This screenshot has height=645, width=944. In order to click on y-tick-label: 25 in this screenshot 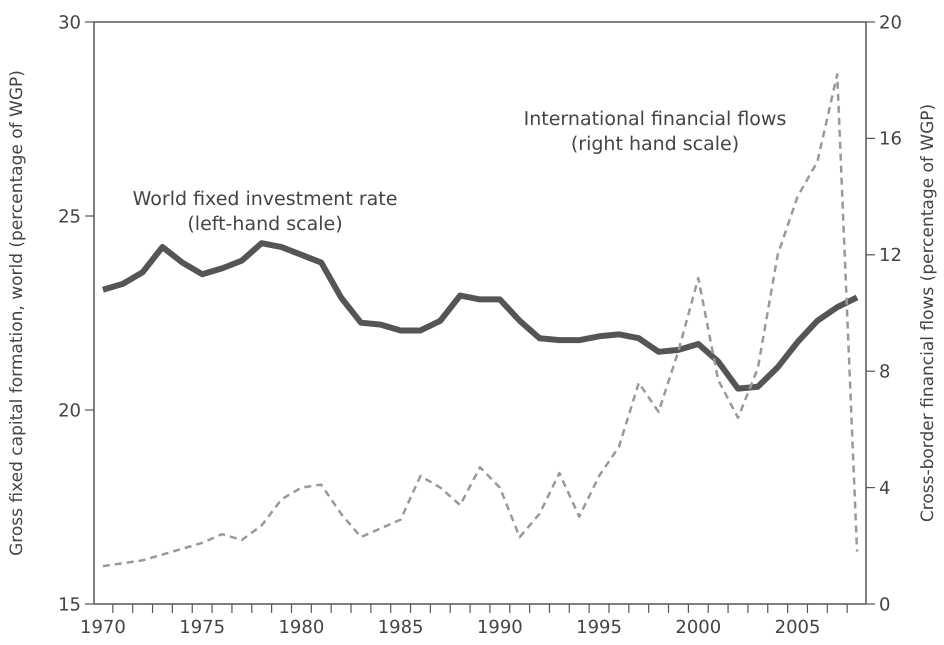, I will do `click(69, 217)`.